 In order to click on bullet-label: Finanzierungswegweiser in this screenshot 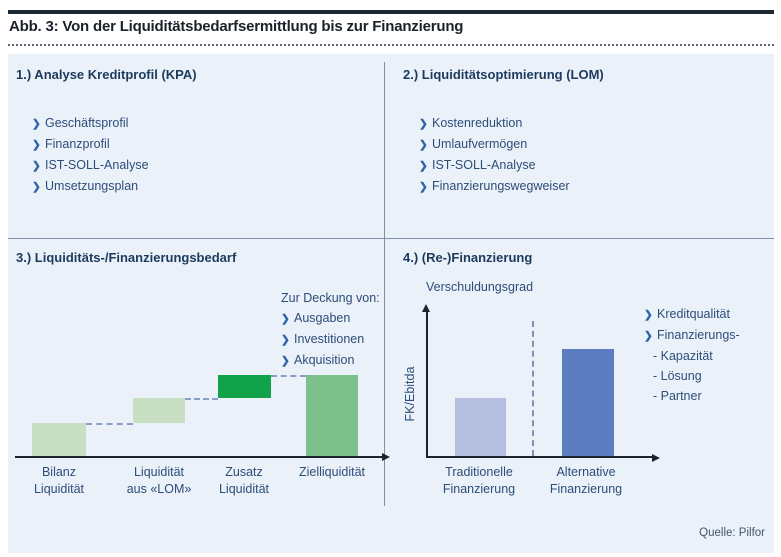, I will do `click(501, 186)`.